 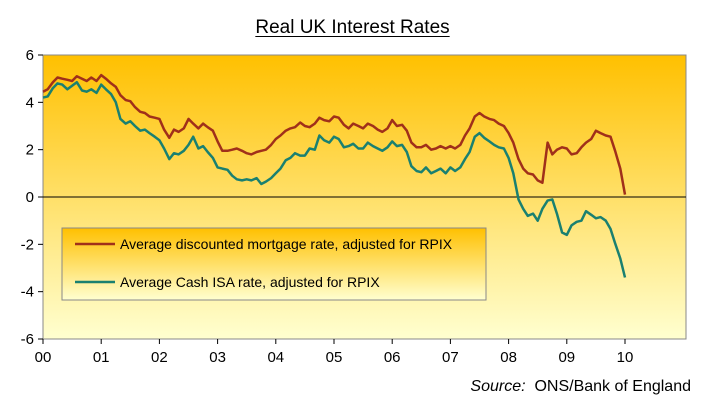 I want to click on x-tick-label: 00, so click(x=43, y=357).